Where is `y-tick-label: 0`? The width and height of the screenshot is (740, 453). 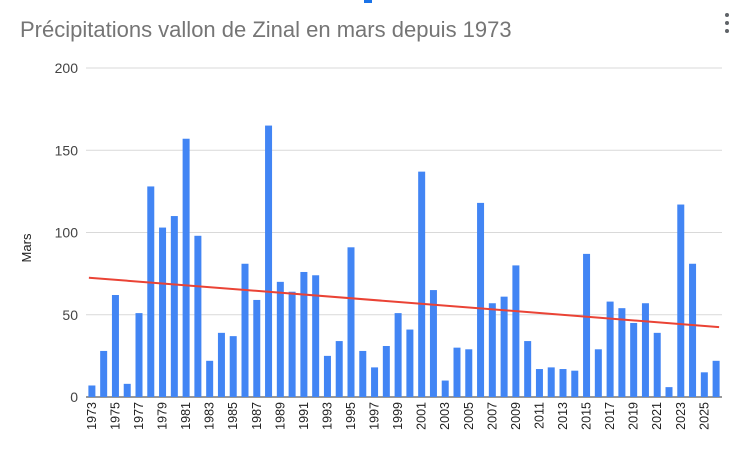 y-tick-label: 0 is located at coordinates (74, 397).